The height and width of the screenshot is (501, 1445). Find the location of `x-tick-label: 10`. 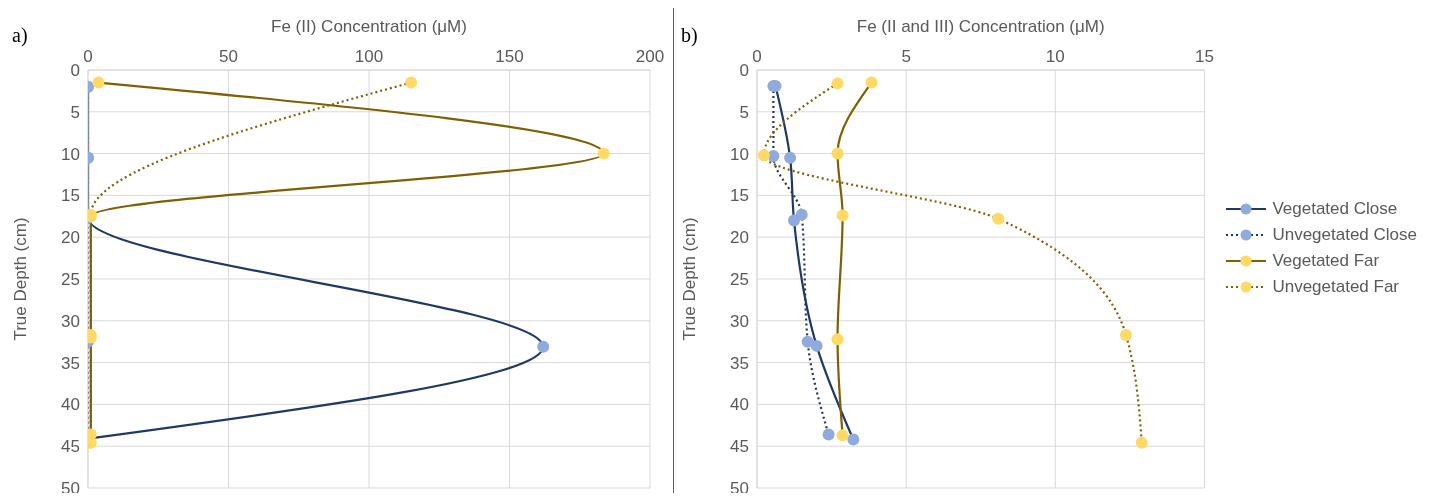

x-tick-label: 10 is located at coordinates (1055, 56).